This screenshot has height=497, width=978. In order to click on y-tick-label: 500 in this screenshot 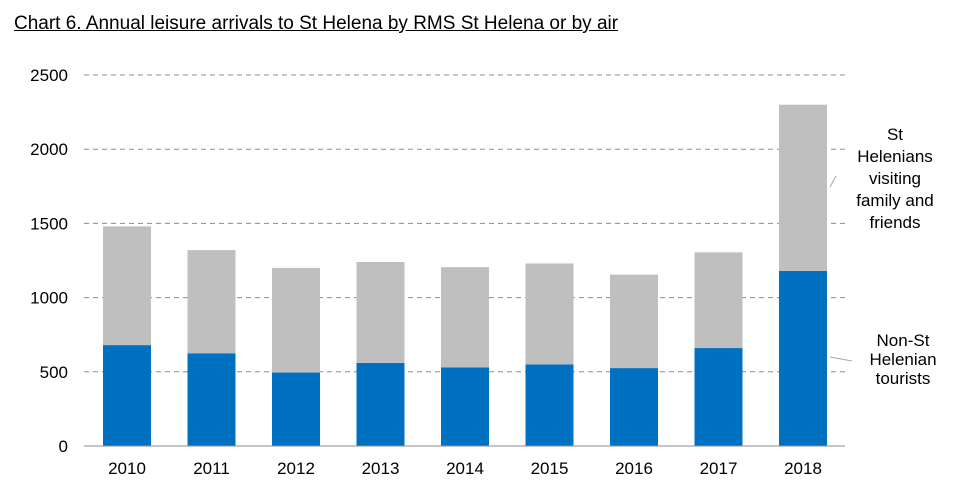, I will do `click(54, 372)`.